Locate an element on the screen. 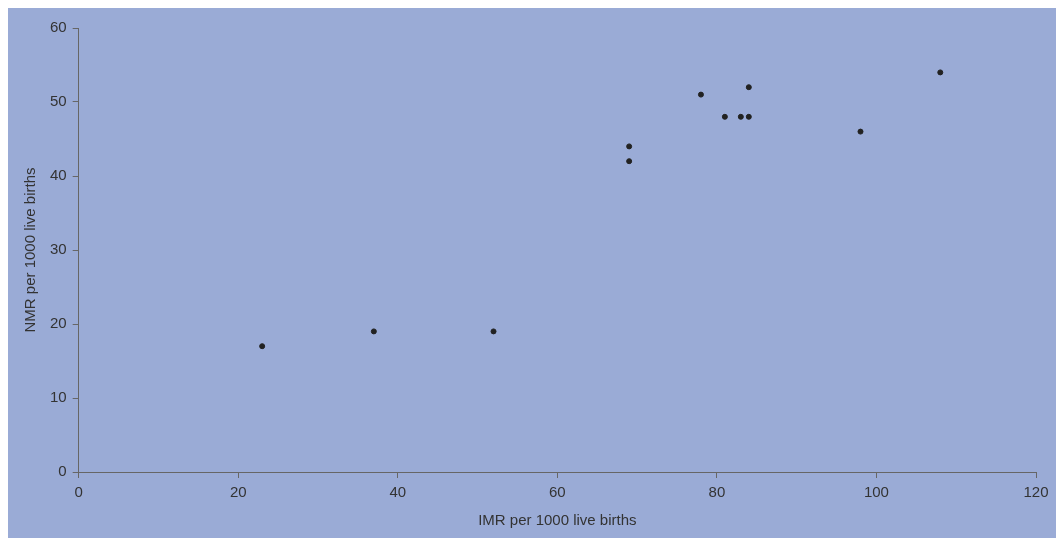 This screenshot has height=546, width=1064. x-tick-label: 120 is located at coordinates (1036, 492).